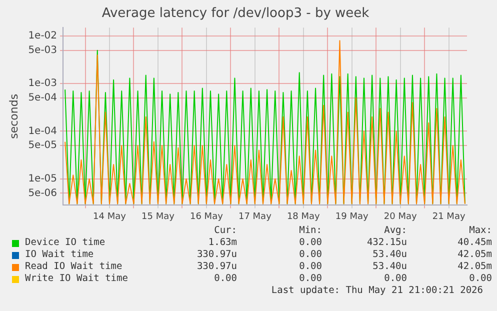 This screenshot has height=311, width=497. I want to click on text: 432.15u, so click(386, 243).